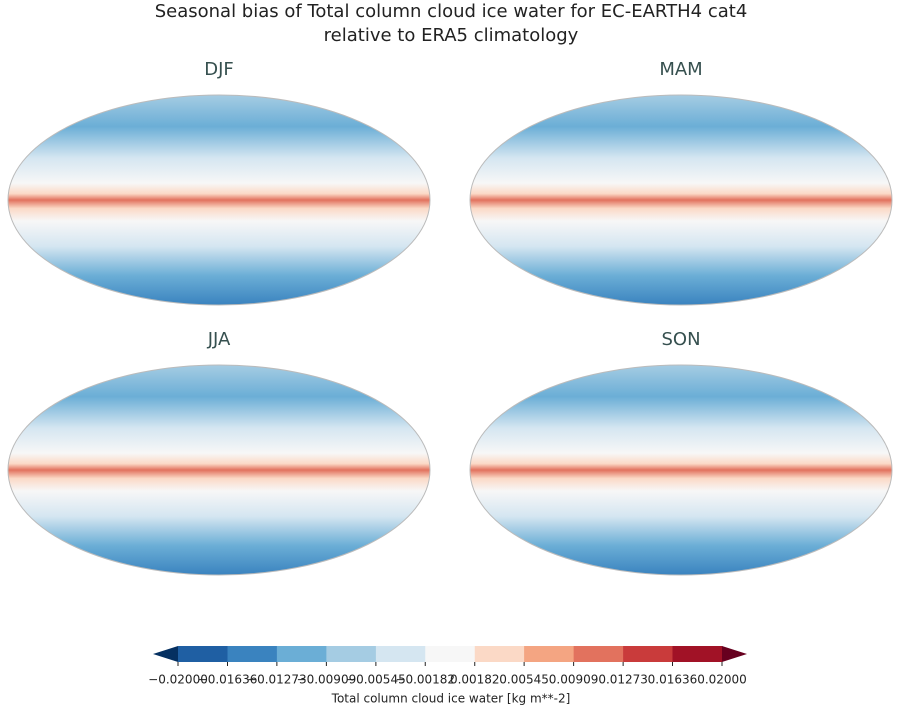 The height and width of the screenshot is (707, 902). Describe the element at coordinates (524, 680) in the screenshot. I see `tick-label: 0.00545` at that location.